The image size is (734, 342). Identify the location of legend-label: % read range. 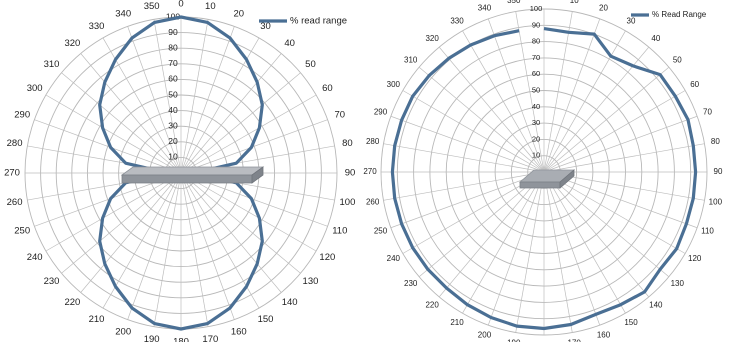
(318, 21).